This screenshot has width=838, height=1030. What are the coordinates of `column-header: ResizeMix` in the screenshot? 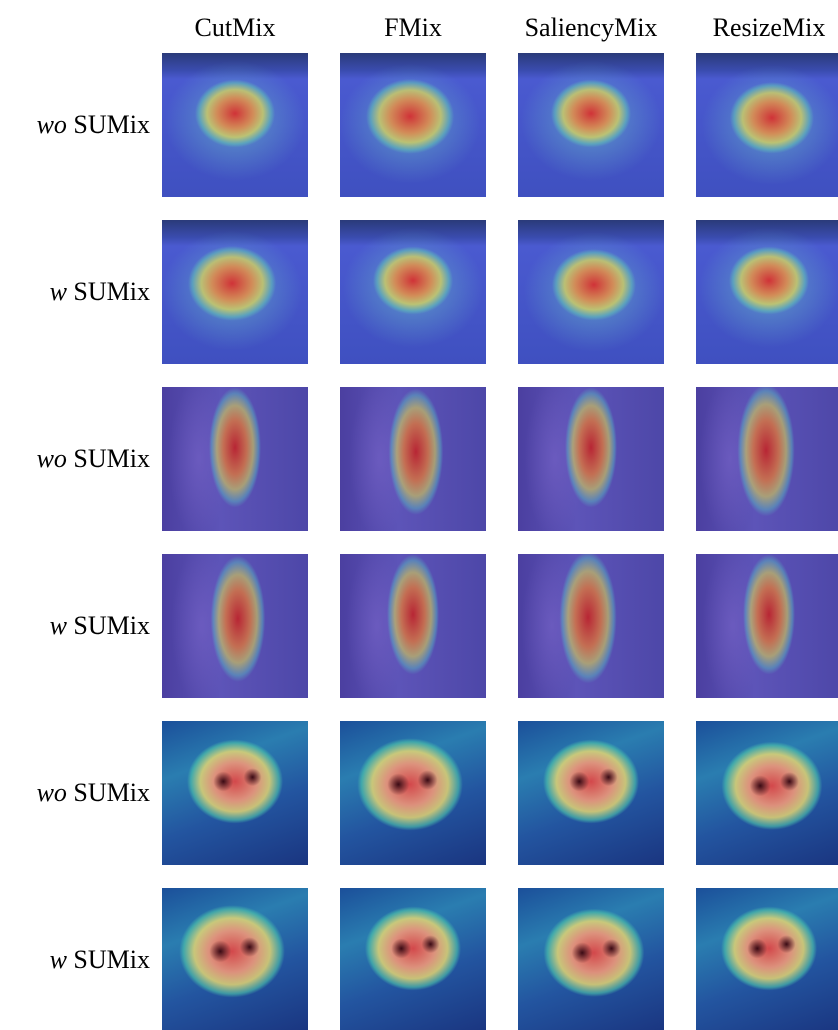 It's located at (769, 27).